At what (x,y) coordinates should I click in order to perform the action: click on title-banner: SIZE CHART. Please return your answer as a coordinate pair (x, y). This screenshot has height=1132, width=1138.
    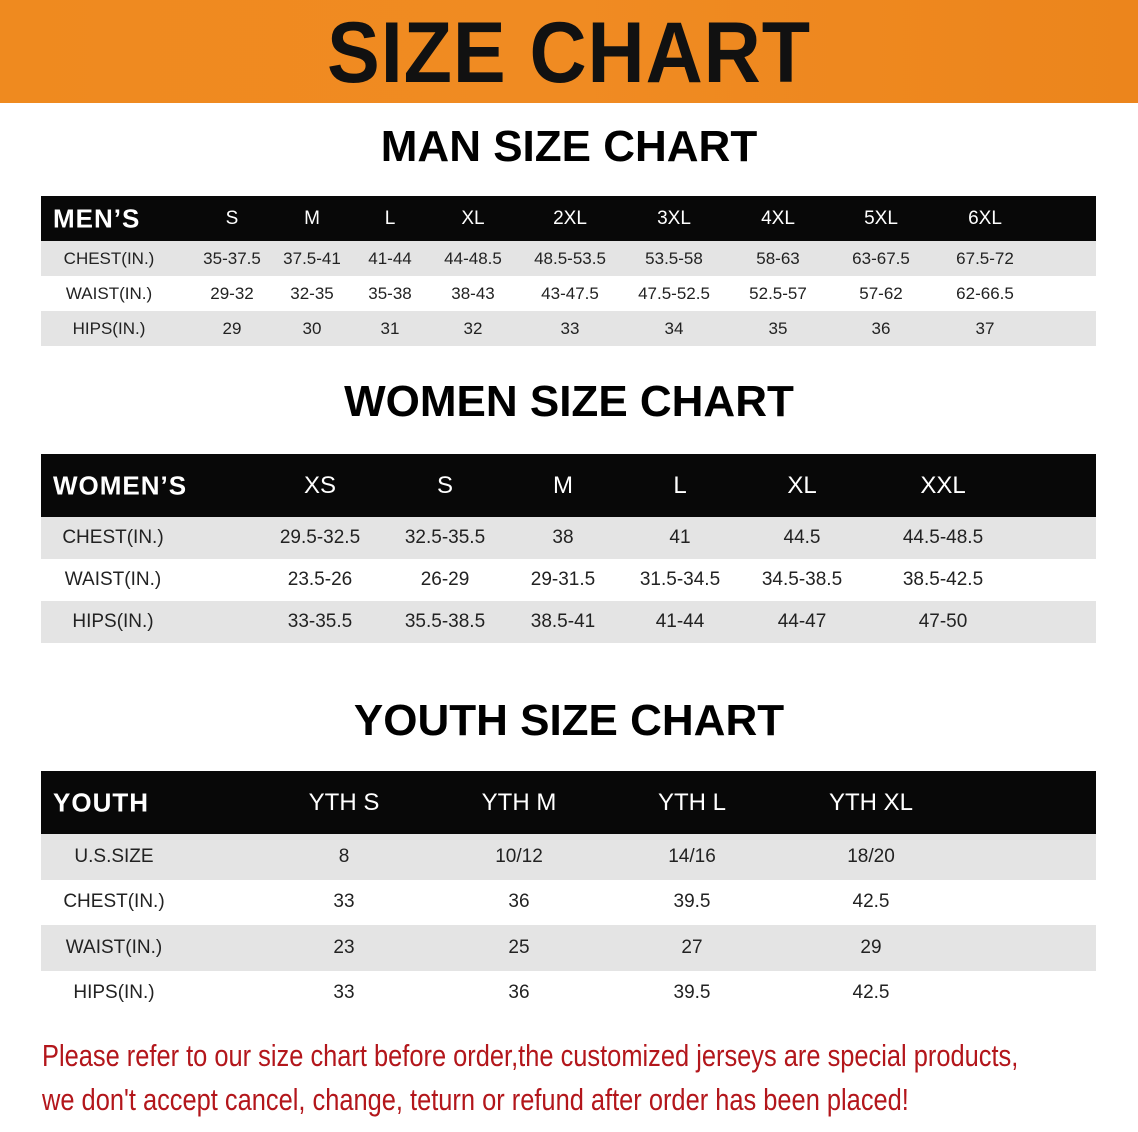
    Looking at the image, I should click on (569, 51).